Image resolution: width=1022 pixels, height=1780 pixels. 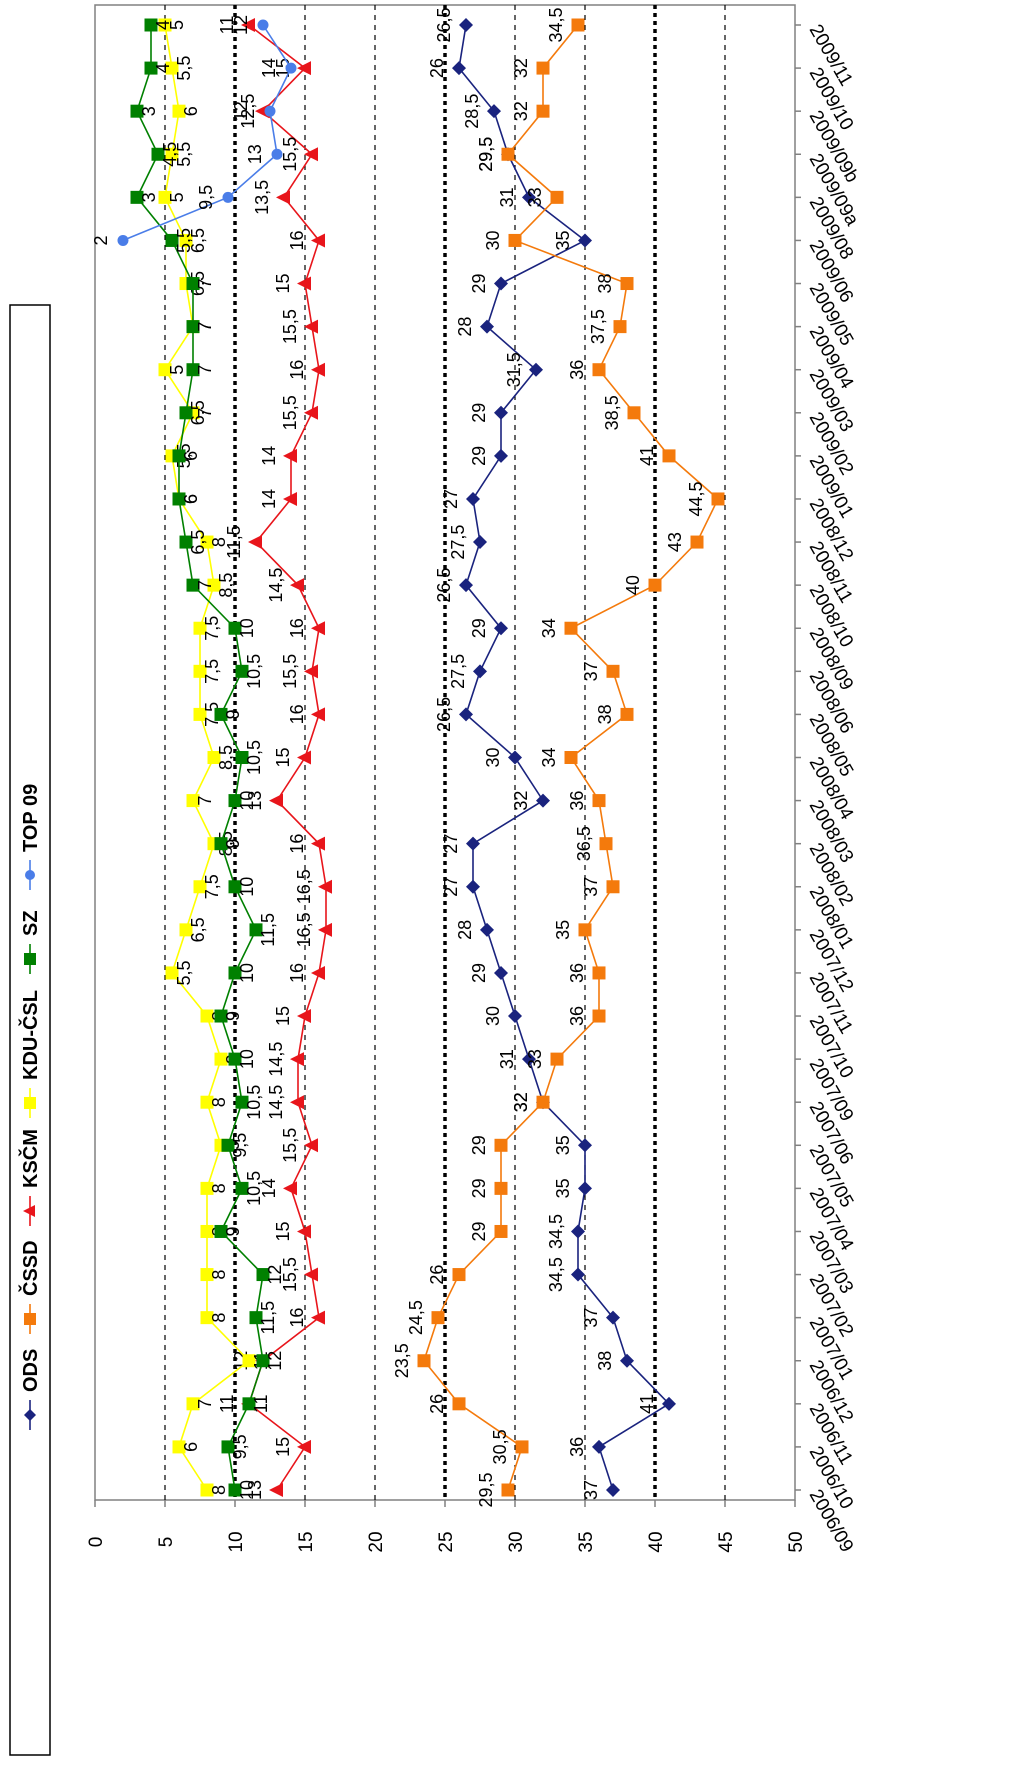 I want to click on data-label: 27, so click(x=451, y=887).